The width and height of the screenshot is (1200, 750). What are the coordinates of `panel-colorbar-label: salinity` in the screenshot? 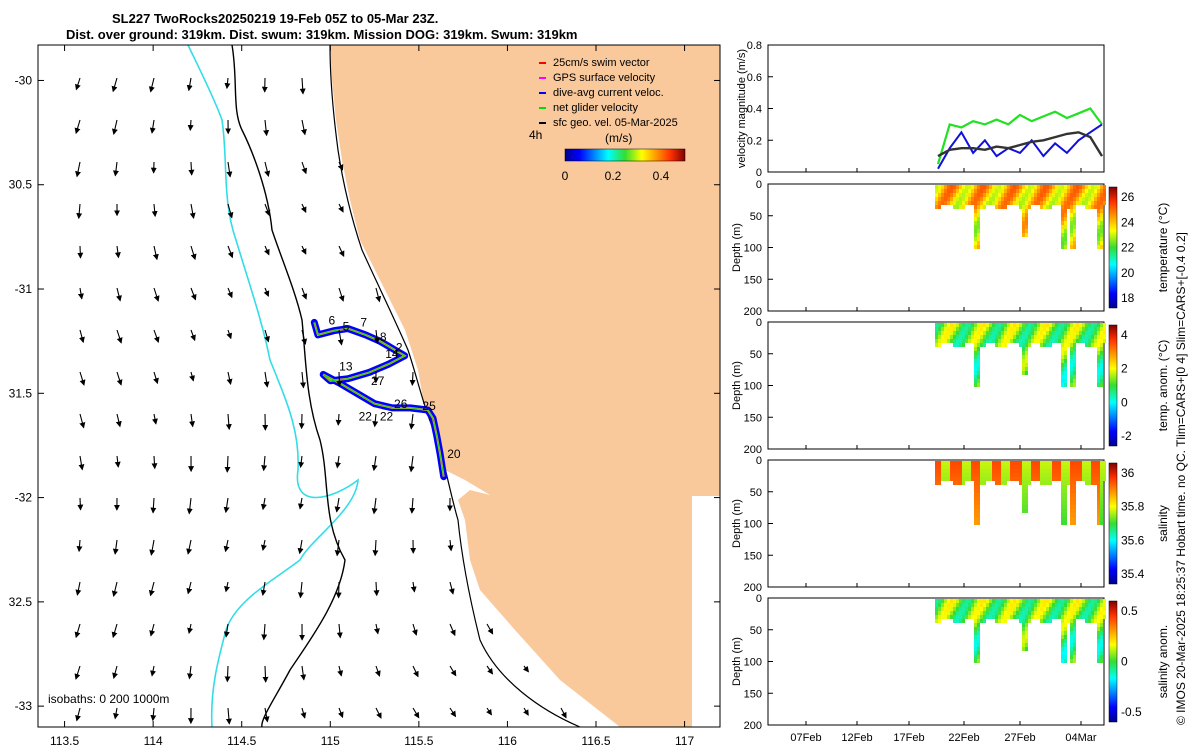 It's located at (1163, 523).